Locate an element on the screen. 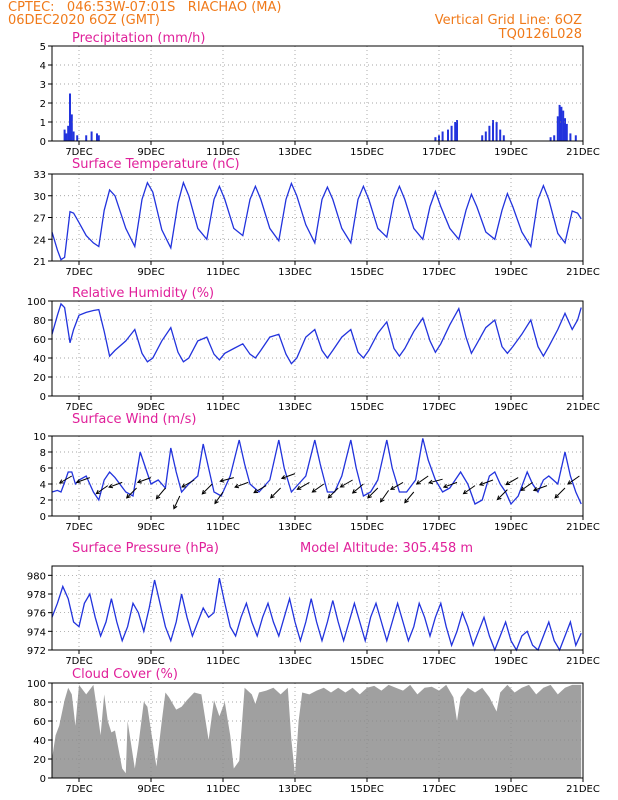 The height and width of the screenshot is (800, 618). y-tick-label: 5 is located at coordinates (43, 47).